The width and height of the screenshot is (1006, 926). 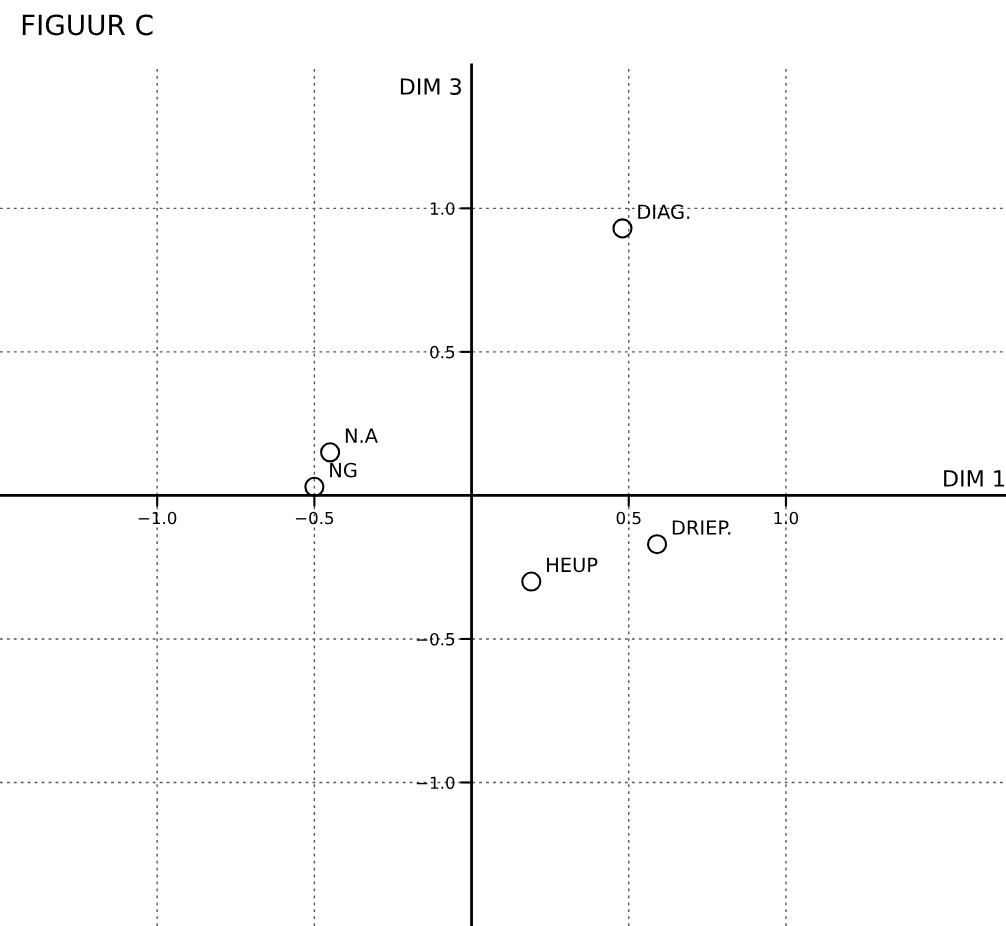 What do you see at coordinates (442, 208) in the screenshot?
I see `y-tick-label: 1.0` at bounding box center [442, 208].